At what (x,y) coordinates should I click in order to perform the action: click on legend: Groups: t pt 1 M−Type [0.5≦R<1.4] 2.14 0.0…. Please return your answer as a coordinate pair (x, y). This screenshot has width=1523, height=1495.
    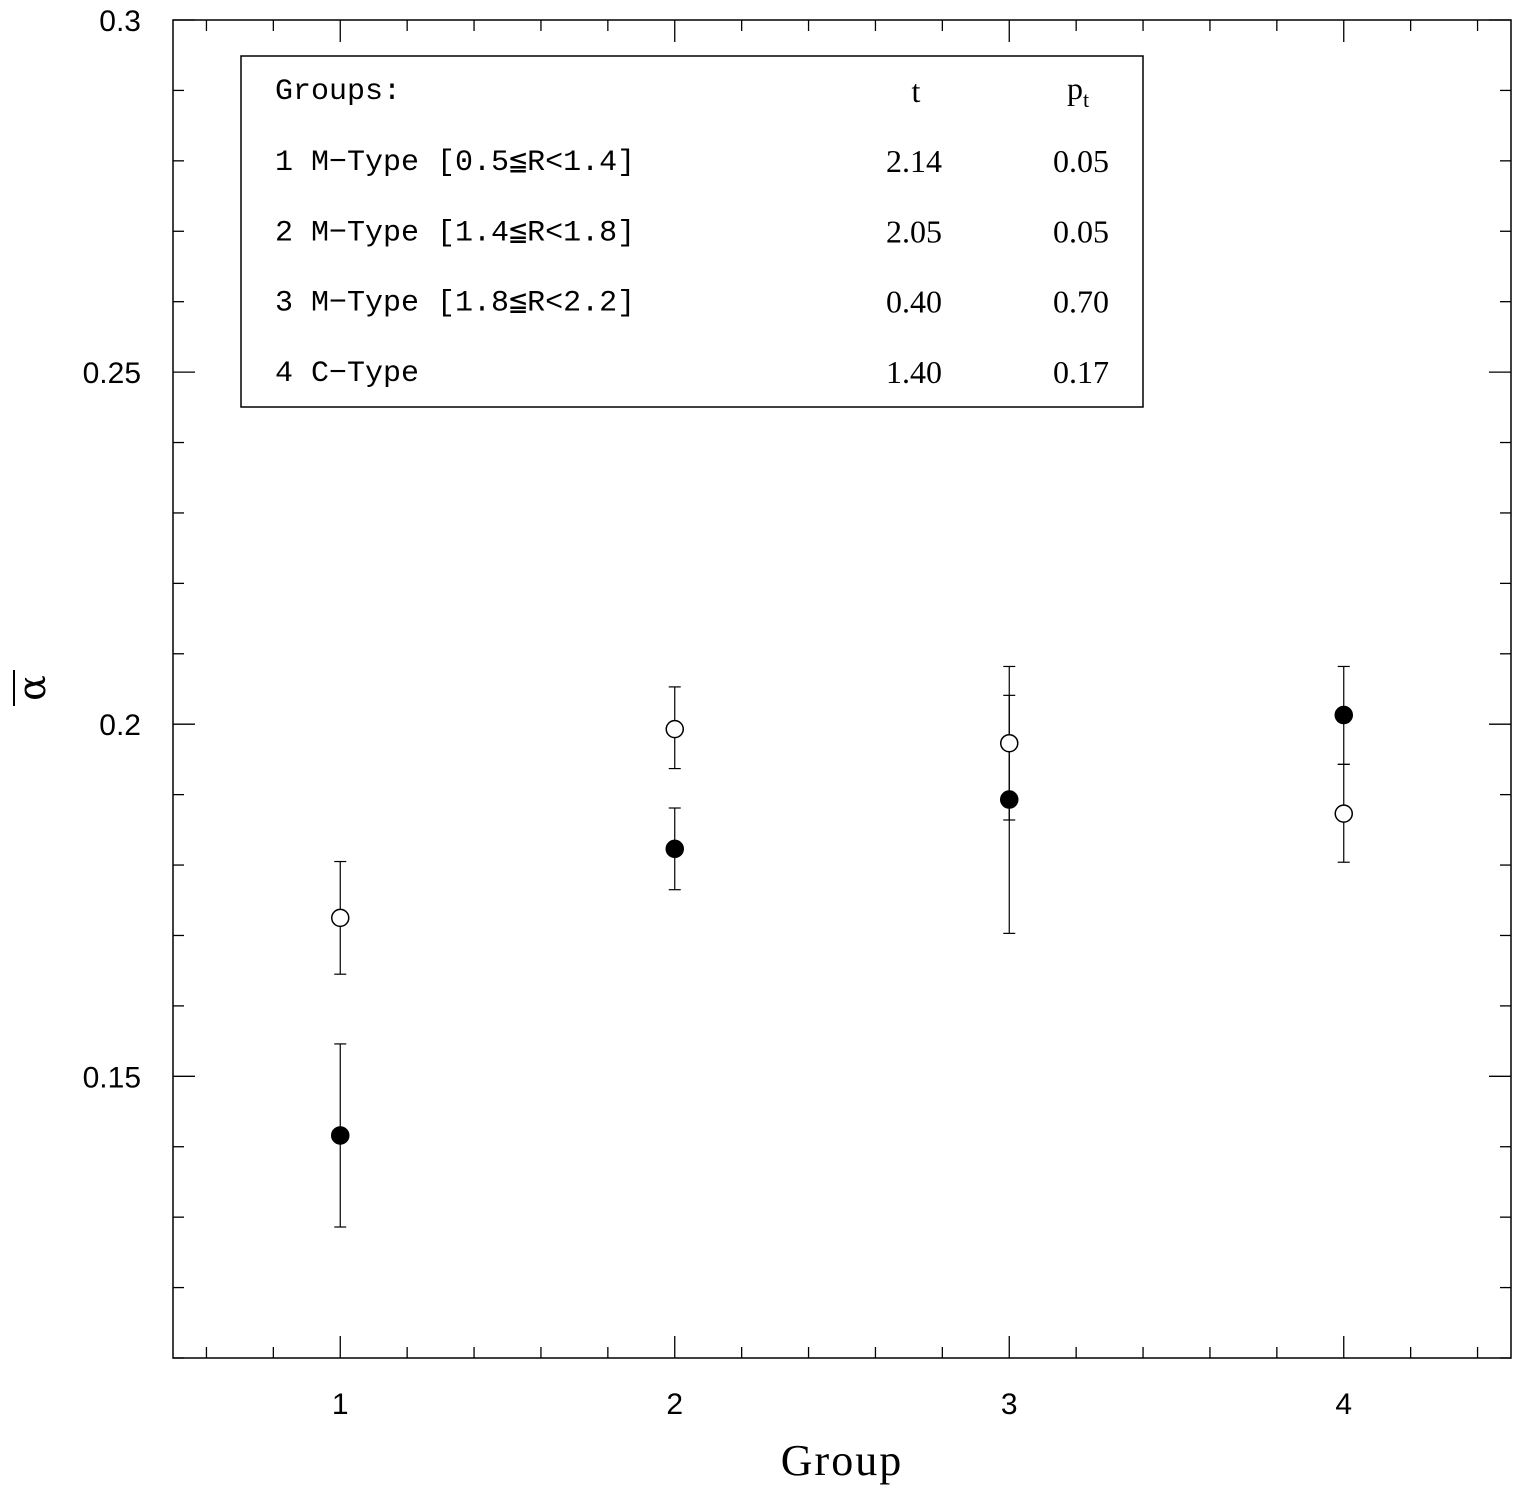
    Looking at the image, I should click on (692, 231).